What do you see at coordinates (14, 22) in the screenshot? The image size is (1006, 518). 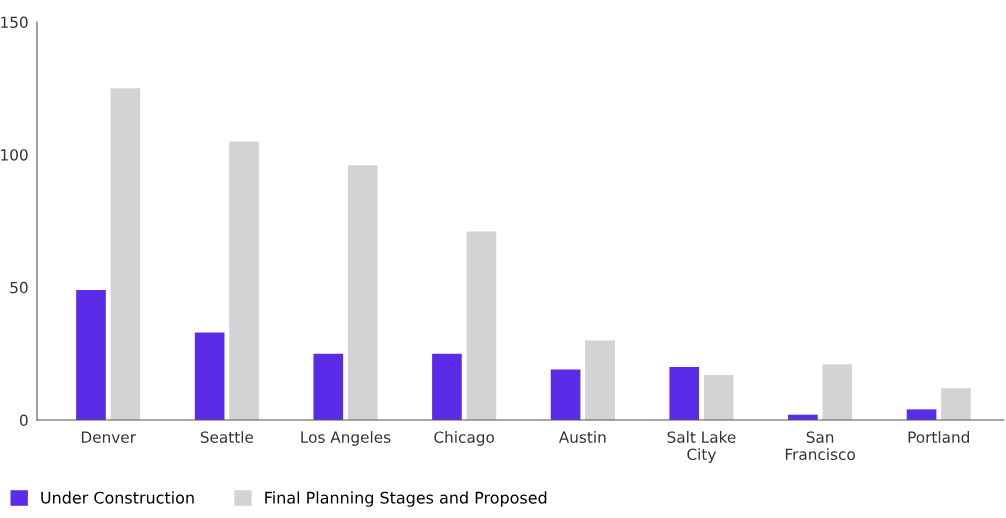 I see `y-tick-label: 150` at bounding box center [14, 22].